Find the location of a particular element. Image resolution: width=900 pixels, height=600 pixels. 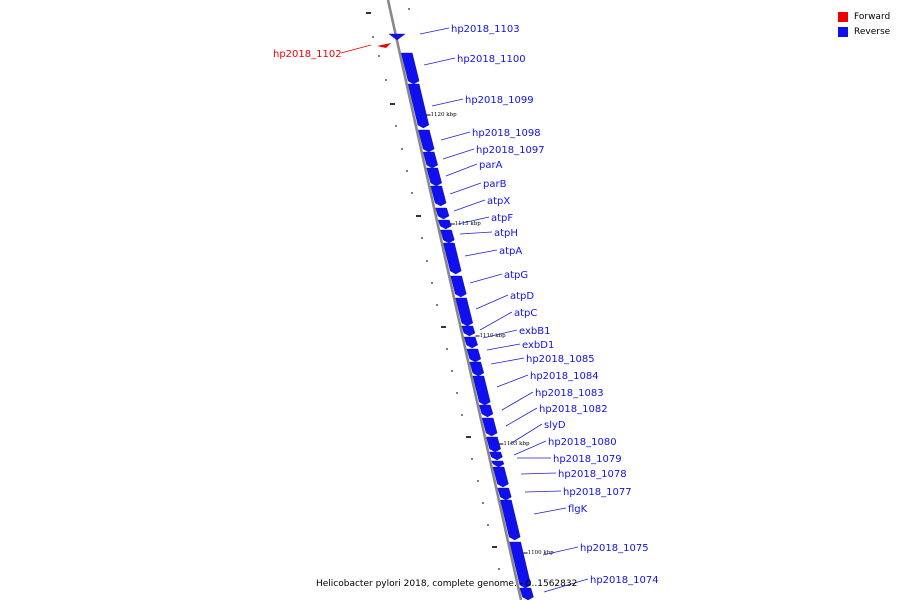

gene-label-hp2018_1099: hp2018_1099 is located at coordinates (499, 100).